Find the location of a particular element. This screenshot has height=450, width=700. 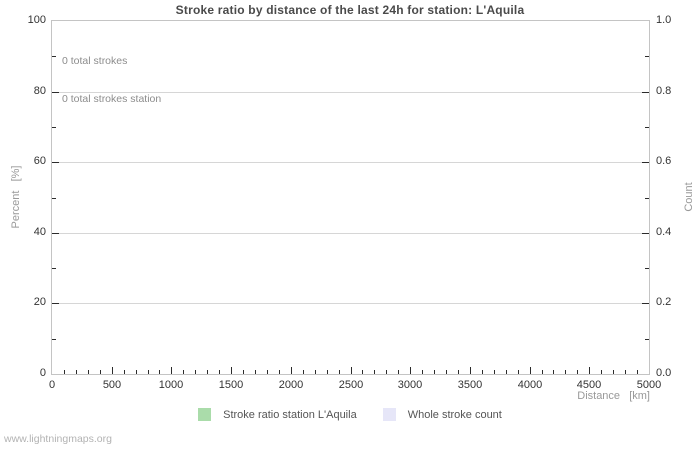

legend-label-stroke-ratio: Stroke ratio station L'Aquila is located at coordinates (290, 414).